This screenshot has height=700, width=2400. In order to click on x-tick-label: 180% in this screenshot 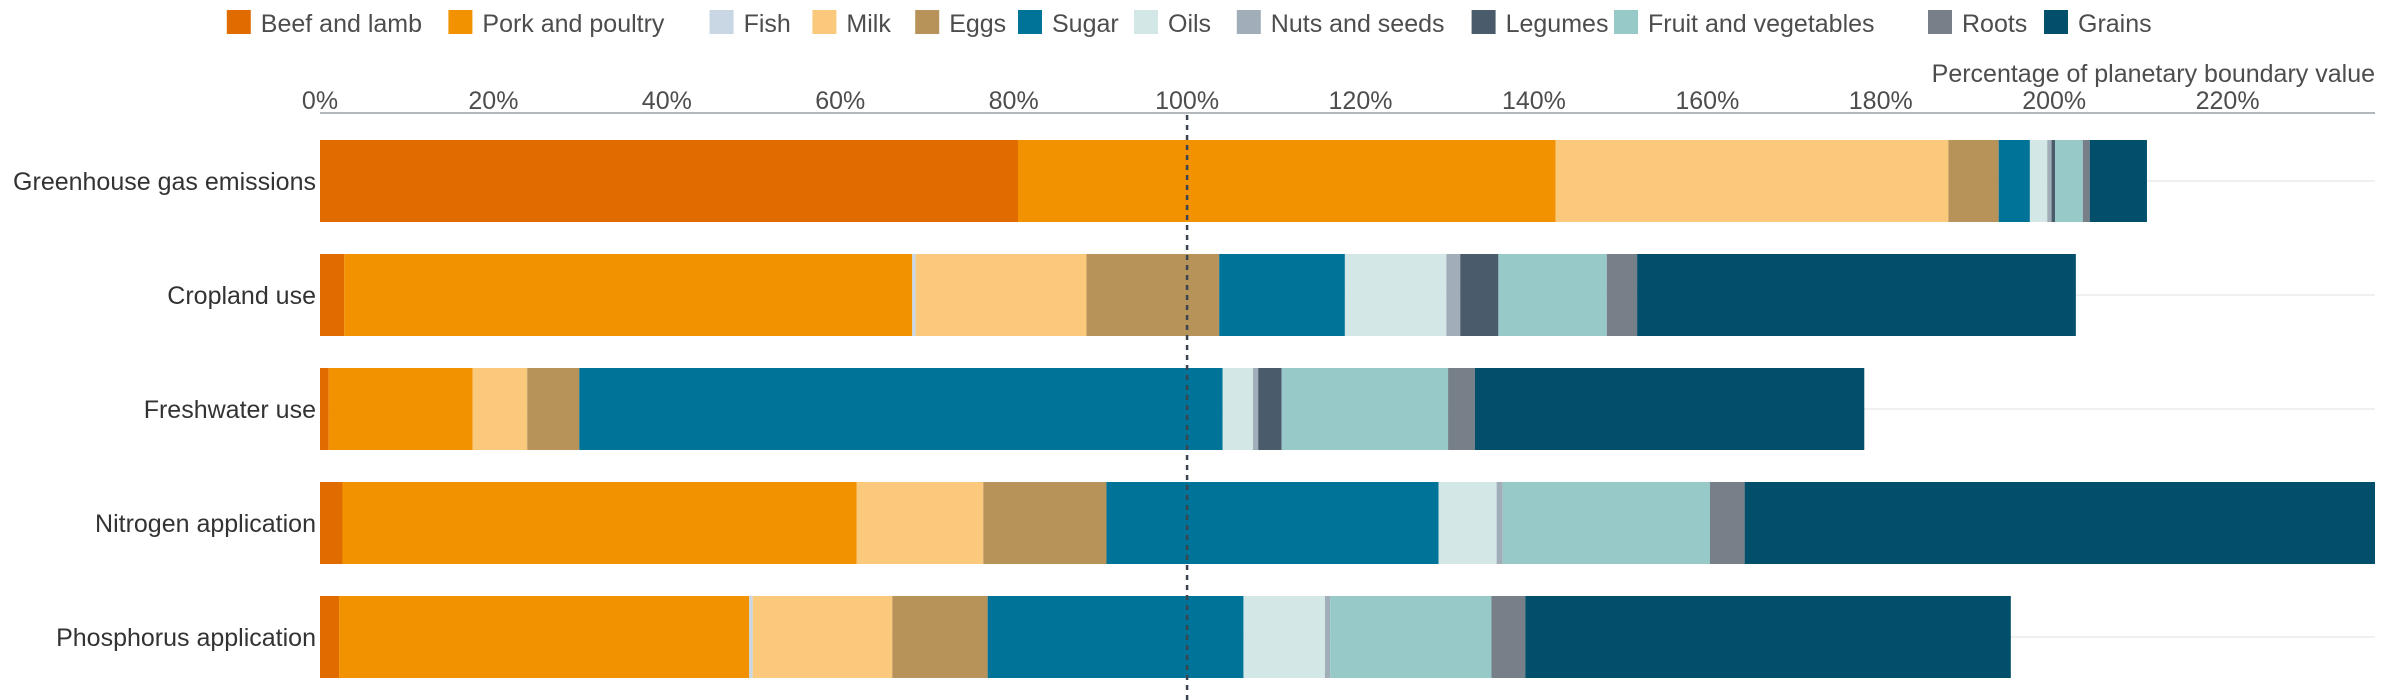, I will do `click(1881, 101)`.